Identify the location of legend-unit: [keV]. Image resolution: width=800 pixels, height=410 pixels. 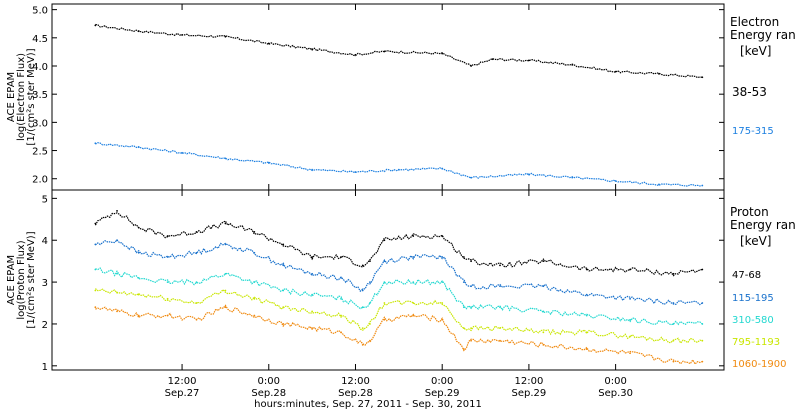
(755, 51).